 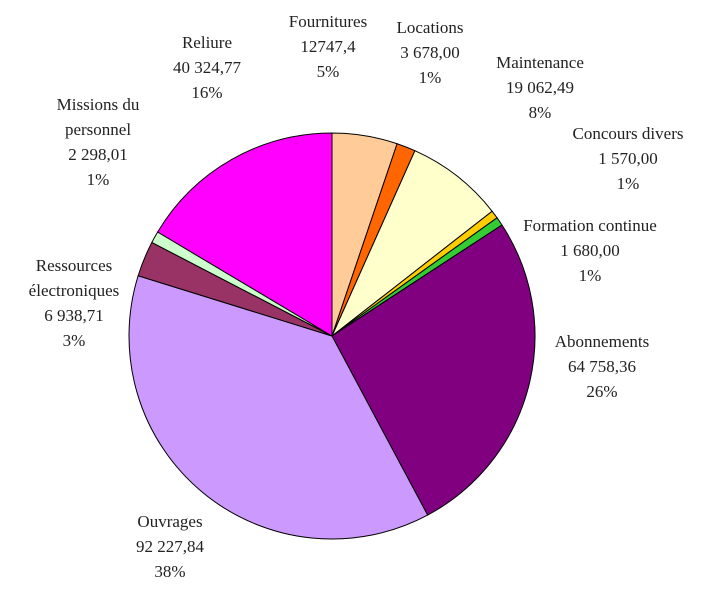 I want to click on value-label: 19 062,49, so click(x=540, y=87).